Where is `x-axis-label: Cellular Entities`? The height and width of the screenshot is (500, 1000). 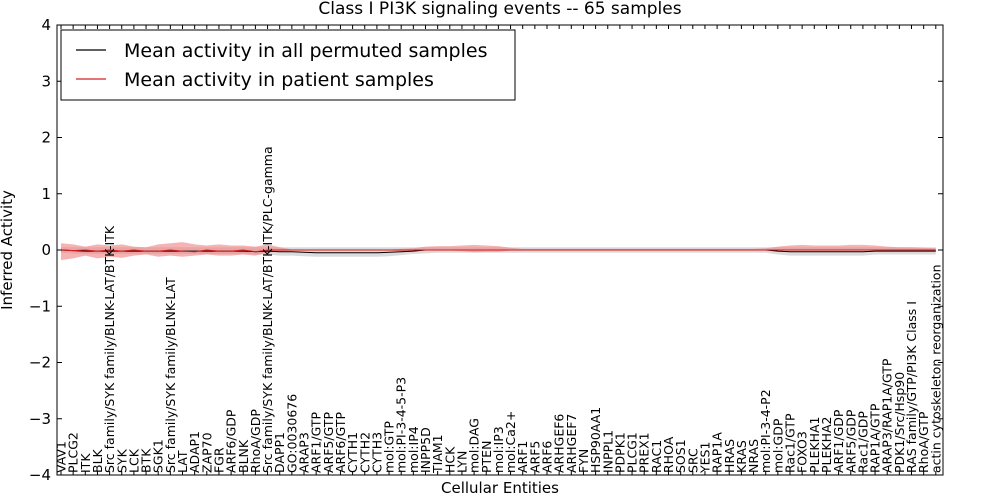
x-axis-label: Cellular Entities is located at coordinates (500, 488).